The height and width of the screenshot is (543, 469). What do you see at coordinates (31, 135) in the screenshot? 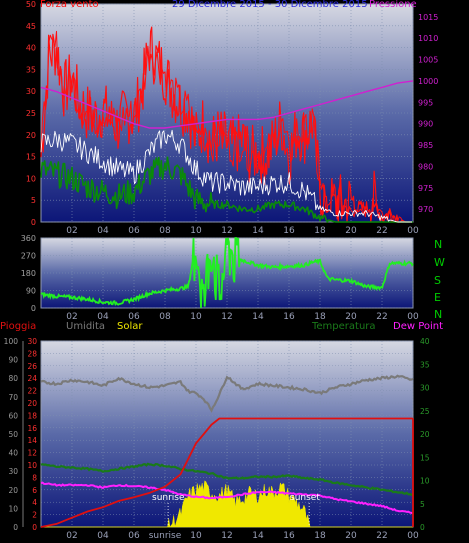
I see `wind-ytick-4: 20` at bounding box center [31, 135].